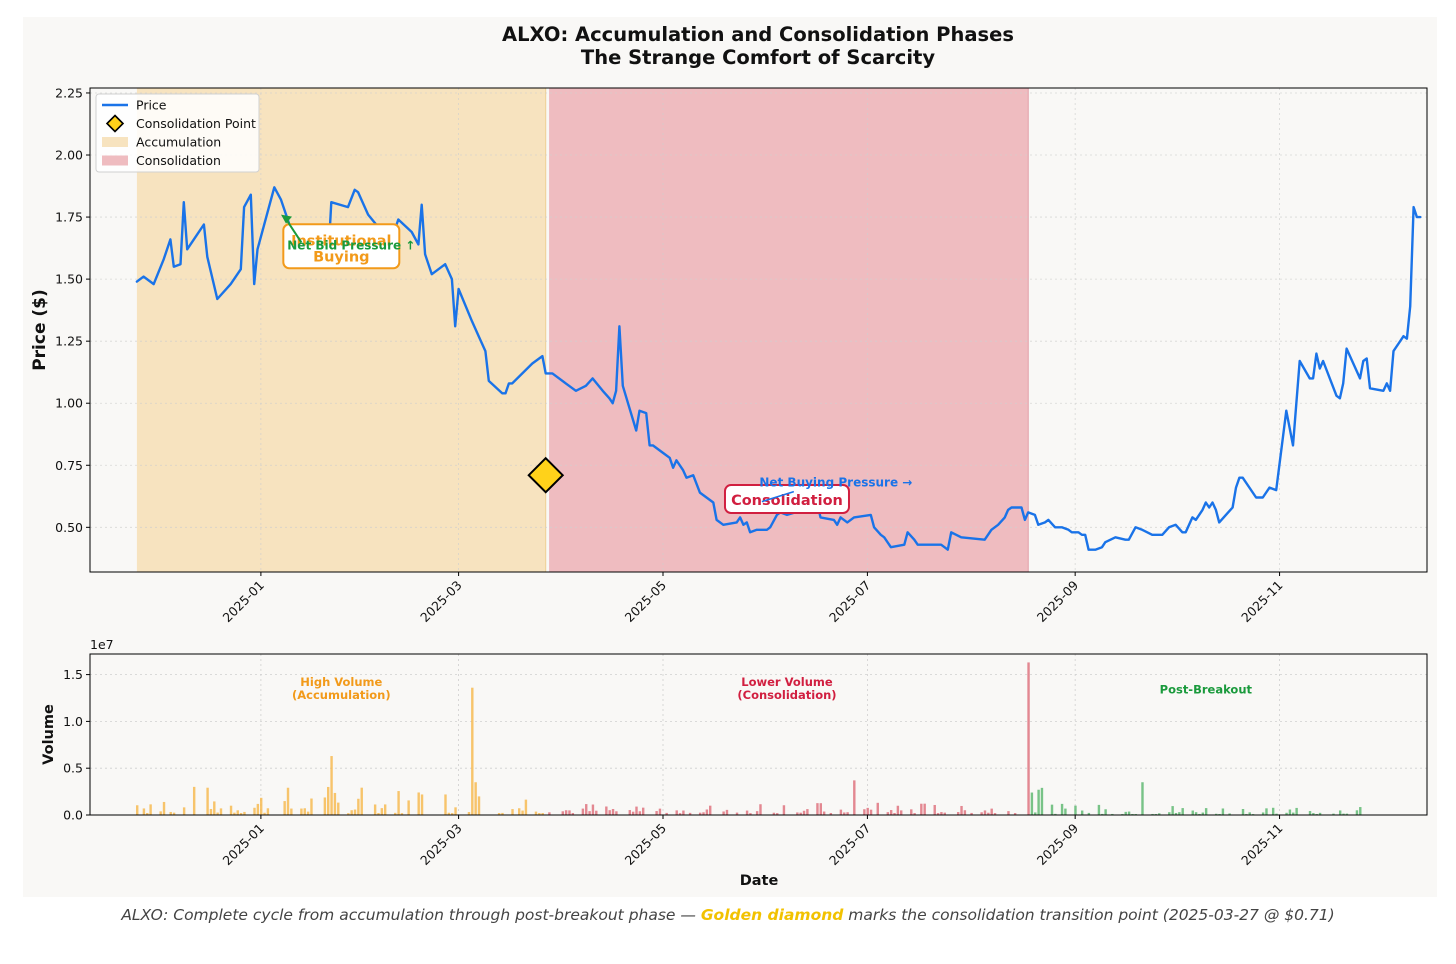 This screenshot has width=1456, height=964. What do you see at coordinates (286, 219) in the screenshot?
I see `annotation-bid-arrowhead` at bounding box center [286, 219].